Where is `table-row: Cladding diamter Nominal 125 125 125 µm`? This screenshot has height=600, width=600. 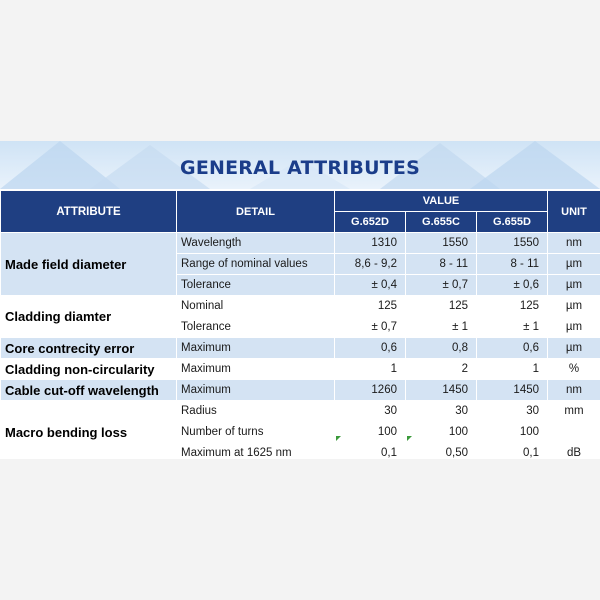
table-row: Cladding diamter Nominal 125 125 125 µm is located at coordinates (300, 316).